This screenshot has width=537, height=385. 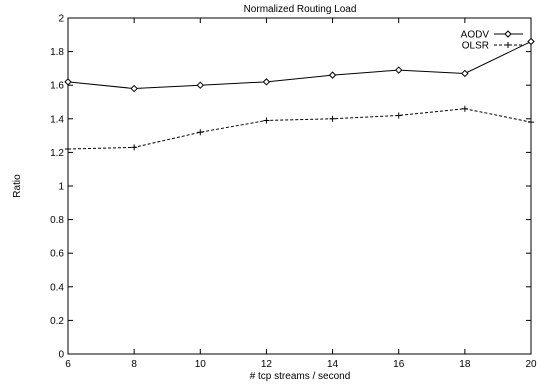 What do you see at coordinates (57, 153) in the screenshot?
I see `y-tick-label: 1.2` at bounding box center [57, 153].